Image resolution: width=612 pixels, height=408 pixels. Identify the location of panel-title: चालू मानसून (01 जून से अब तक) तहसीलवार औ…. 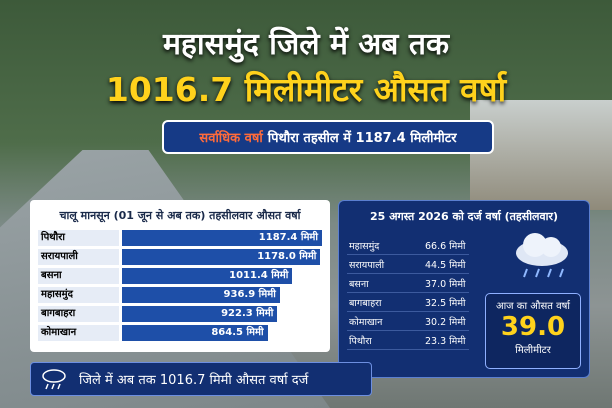
(180, 215).